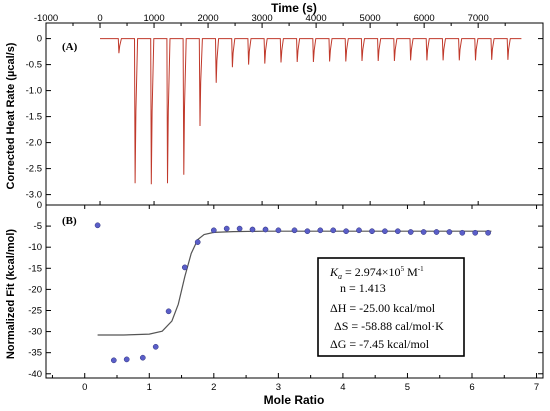 This screenshot has height=411, width=550. I want to click on panel-a-x-tick-label: 4000, so click(316, 18).